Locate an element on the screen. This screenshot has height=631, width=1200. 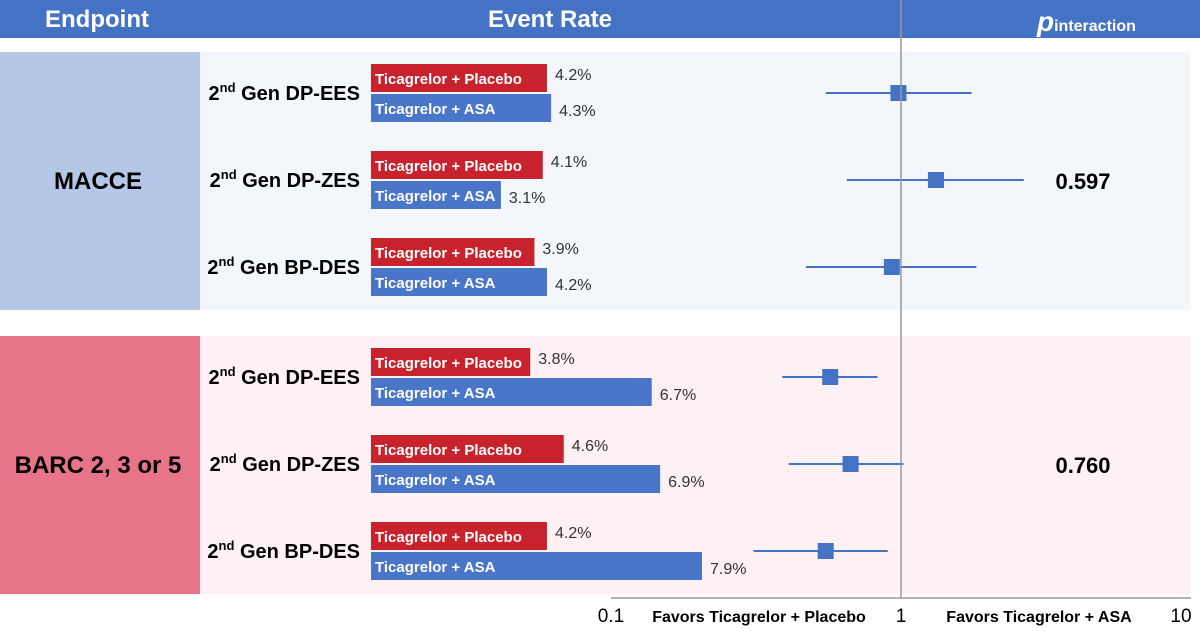
header-p-sub: interaction is located at coordinates (1095, 26).